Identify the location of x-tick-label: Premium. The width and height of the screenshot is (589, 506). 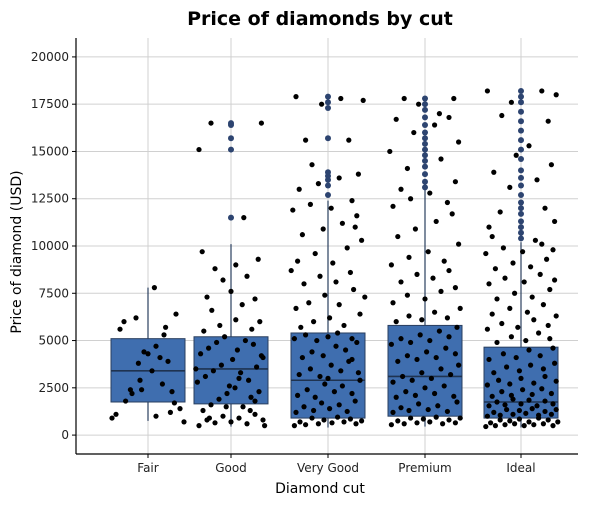
(424, 468).